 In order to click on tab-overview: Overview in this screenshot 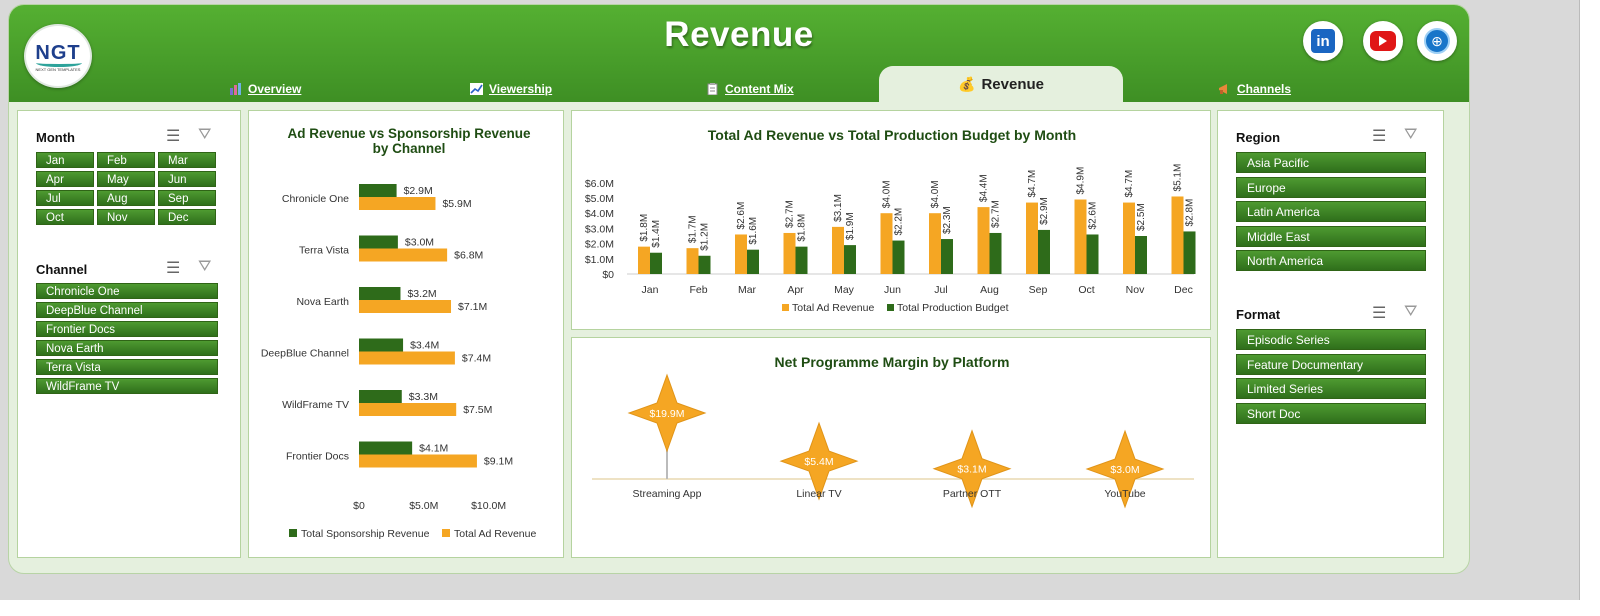, I will do `click(265, 89)`.